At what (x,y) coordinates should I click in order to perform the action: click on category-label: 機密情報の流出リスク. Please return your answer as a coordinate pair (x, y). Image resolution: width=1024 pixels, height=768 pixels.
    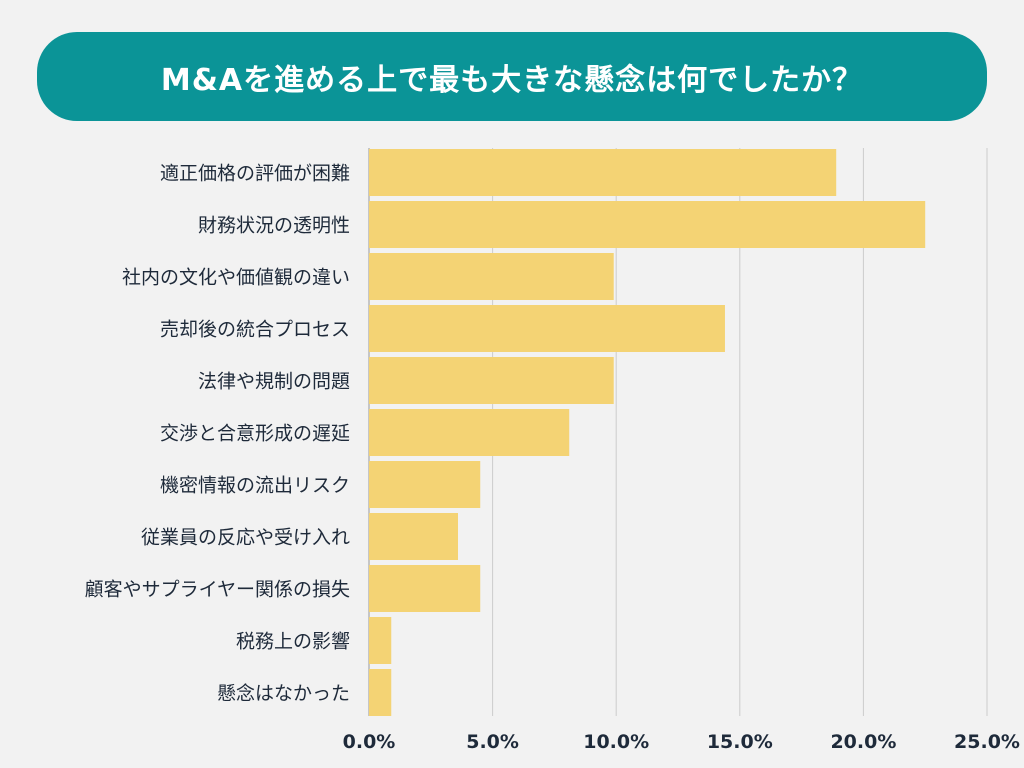
    Looking at the image, I should click on (255, 486).